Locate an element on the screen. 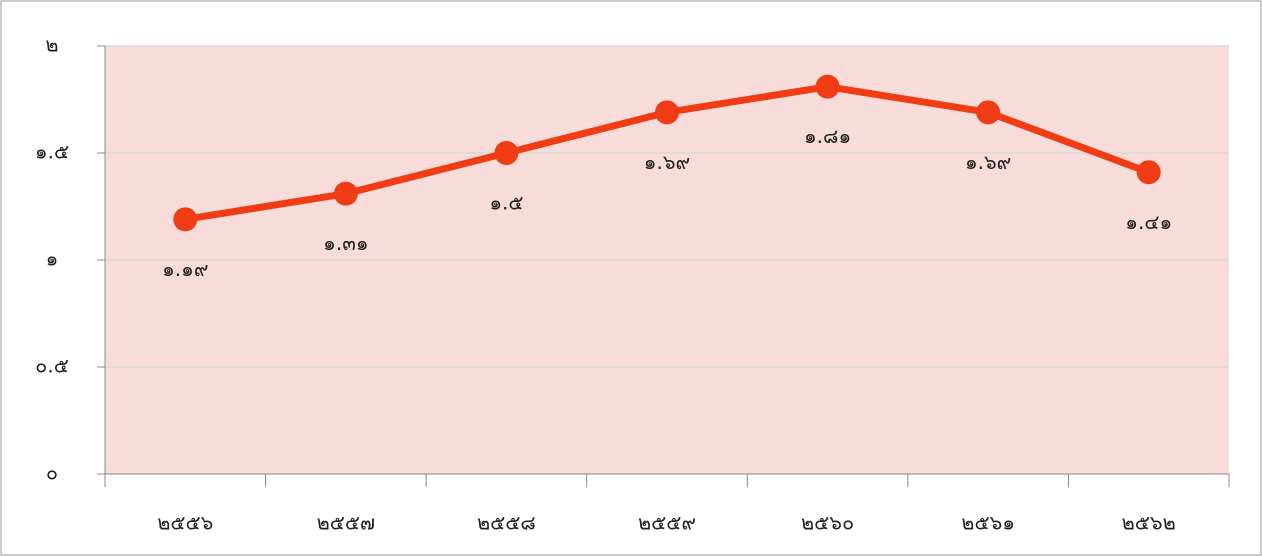 This screenshot has width=1262, height=556. x-tick-label: ๒๕๕๙ is located at coordinates (667, 523).